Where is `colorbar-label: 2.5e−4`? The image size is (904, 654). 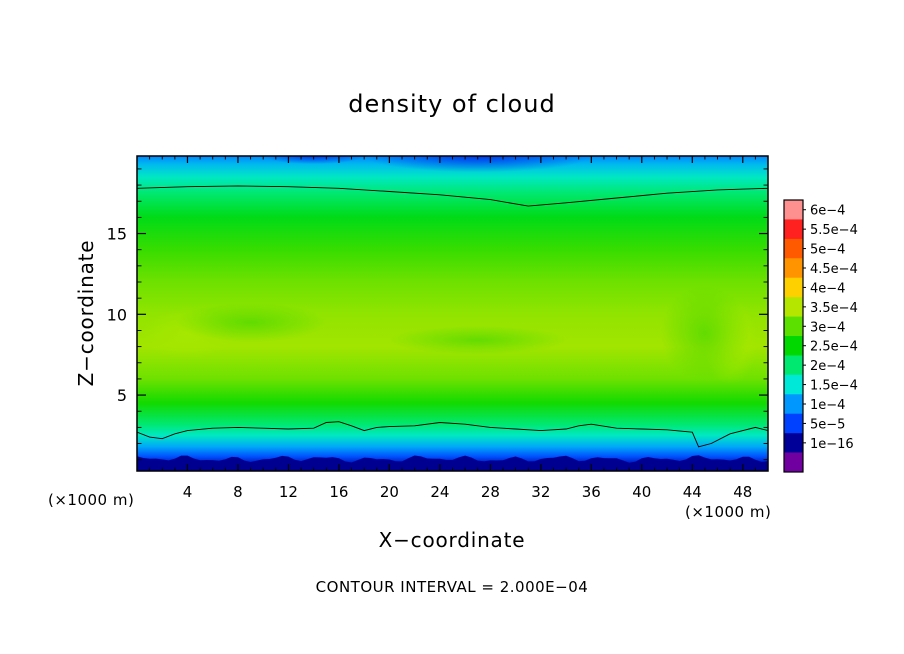 colorbar-label: 2.5e−4 is located at coordinates (834, 347).